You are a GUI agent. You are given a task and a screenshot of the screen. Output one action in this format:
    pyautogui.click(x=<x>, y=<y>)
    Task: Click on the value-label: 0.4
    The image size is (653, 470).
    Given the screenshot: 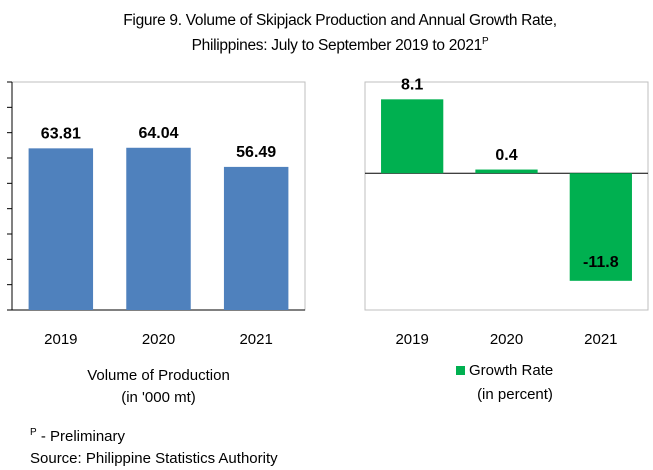 What is the action you would take?
    pyautogui.click(x=506, y=155)
    